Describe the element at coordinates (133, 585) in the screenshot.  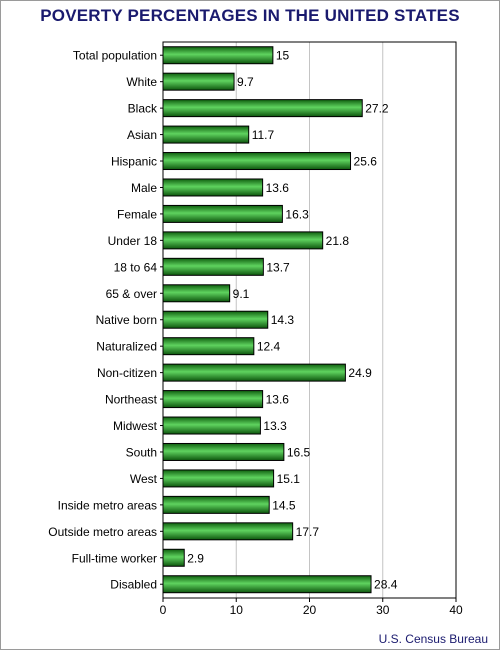
I see `category-label: Disabled` at that location.